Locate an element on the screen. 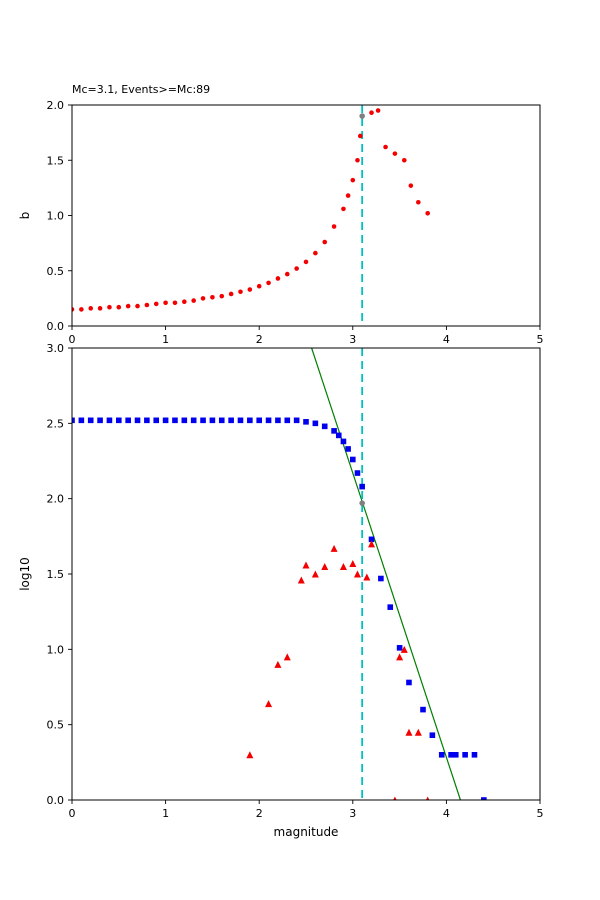  x-tick-label: 3 is located at coordinates (352, 339).